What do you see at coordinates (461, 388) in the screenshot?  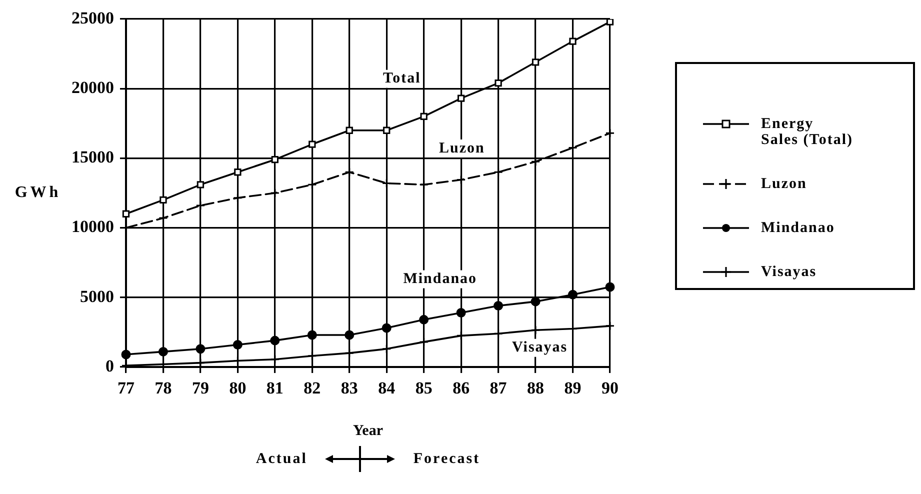 I see `x-tick-label: 86` at bounding box center [461, 388].